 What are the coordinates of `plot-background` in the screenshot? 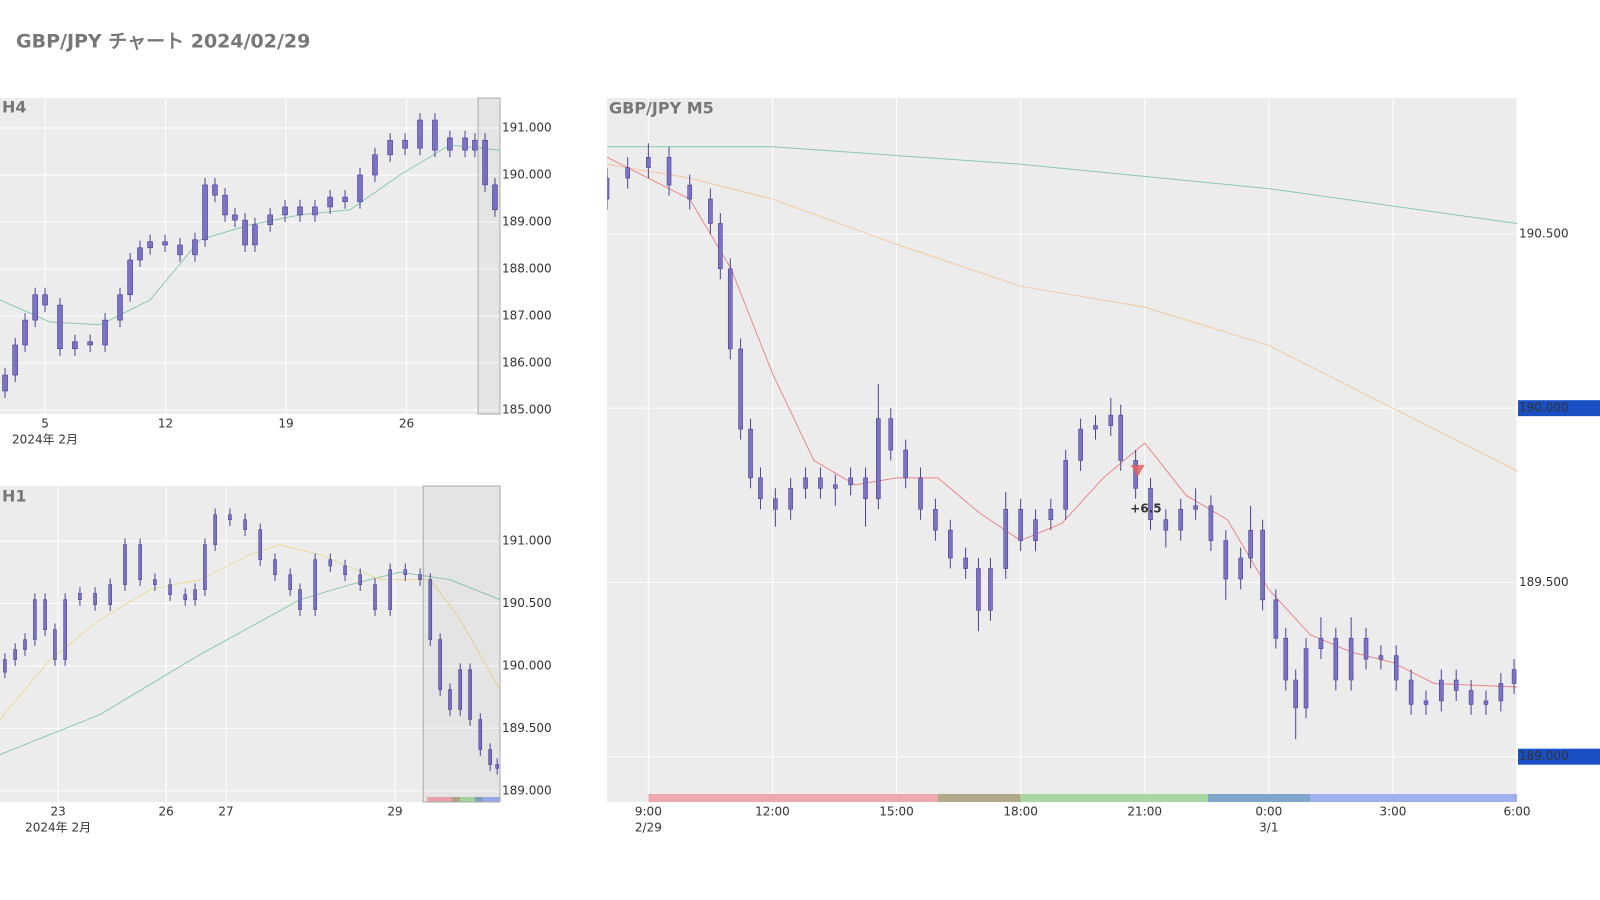 It's located at (250, 256).